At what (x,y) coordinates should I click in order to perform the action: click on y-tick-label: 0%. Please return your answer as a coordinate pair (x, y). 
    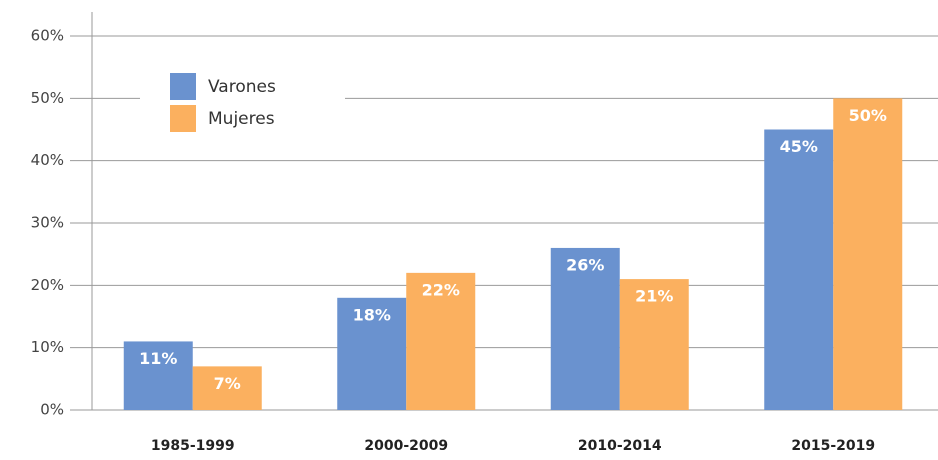
    Looking at the image, I should click on (52, 410).